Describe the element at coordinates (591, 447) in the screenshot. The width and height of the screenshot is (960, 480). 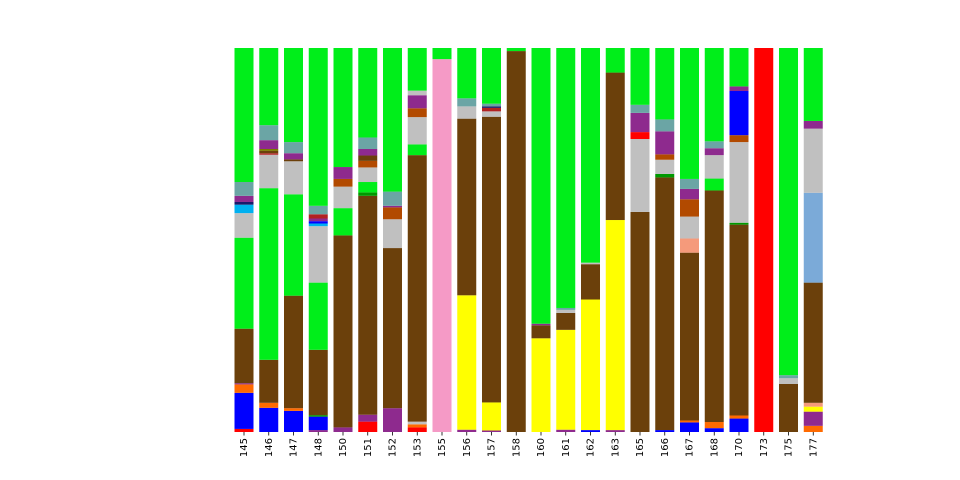
I see `x-tick-label-162: 162` at that location.